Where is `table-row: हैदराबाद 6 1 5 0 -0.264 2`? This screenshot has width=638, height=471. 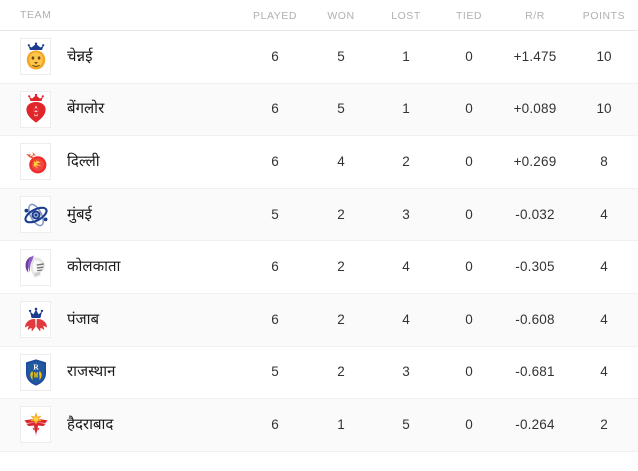 table-row: हैदराबाद 6 1 5 0 -0.264 2 is located at coordinates (319, 425).